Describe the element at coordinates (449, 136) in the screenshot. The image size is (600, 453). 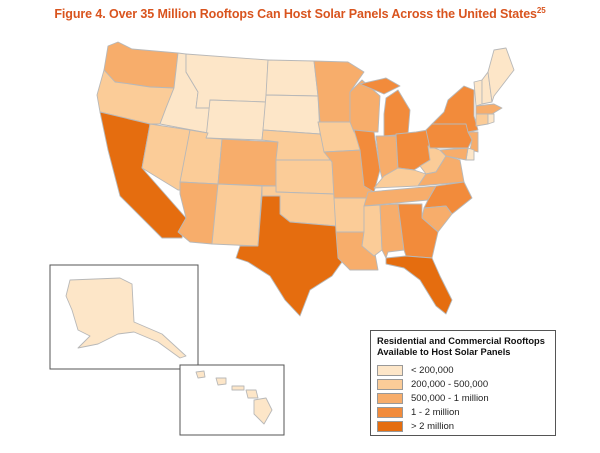
I see `state-pennsylvania` at that location.